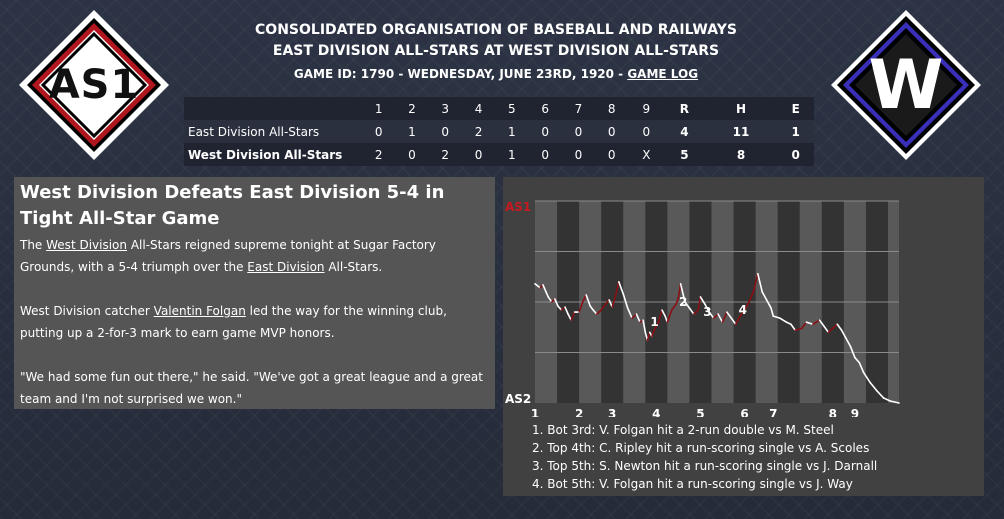  Describe the element at coordinates (379, 108) in the screenshot. I see `col-inning-1: 1` at that location.